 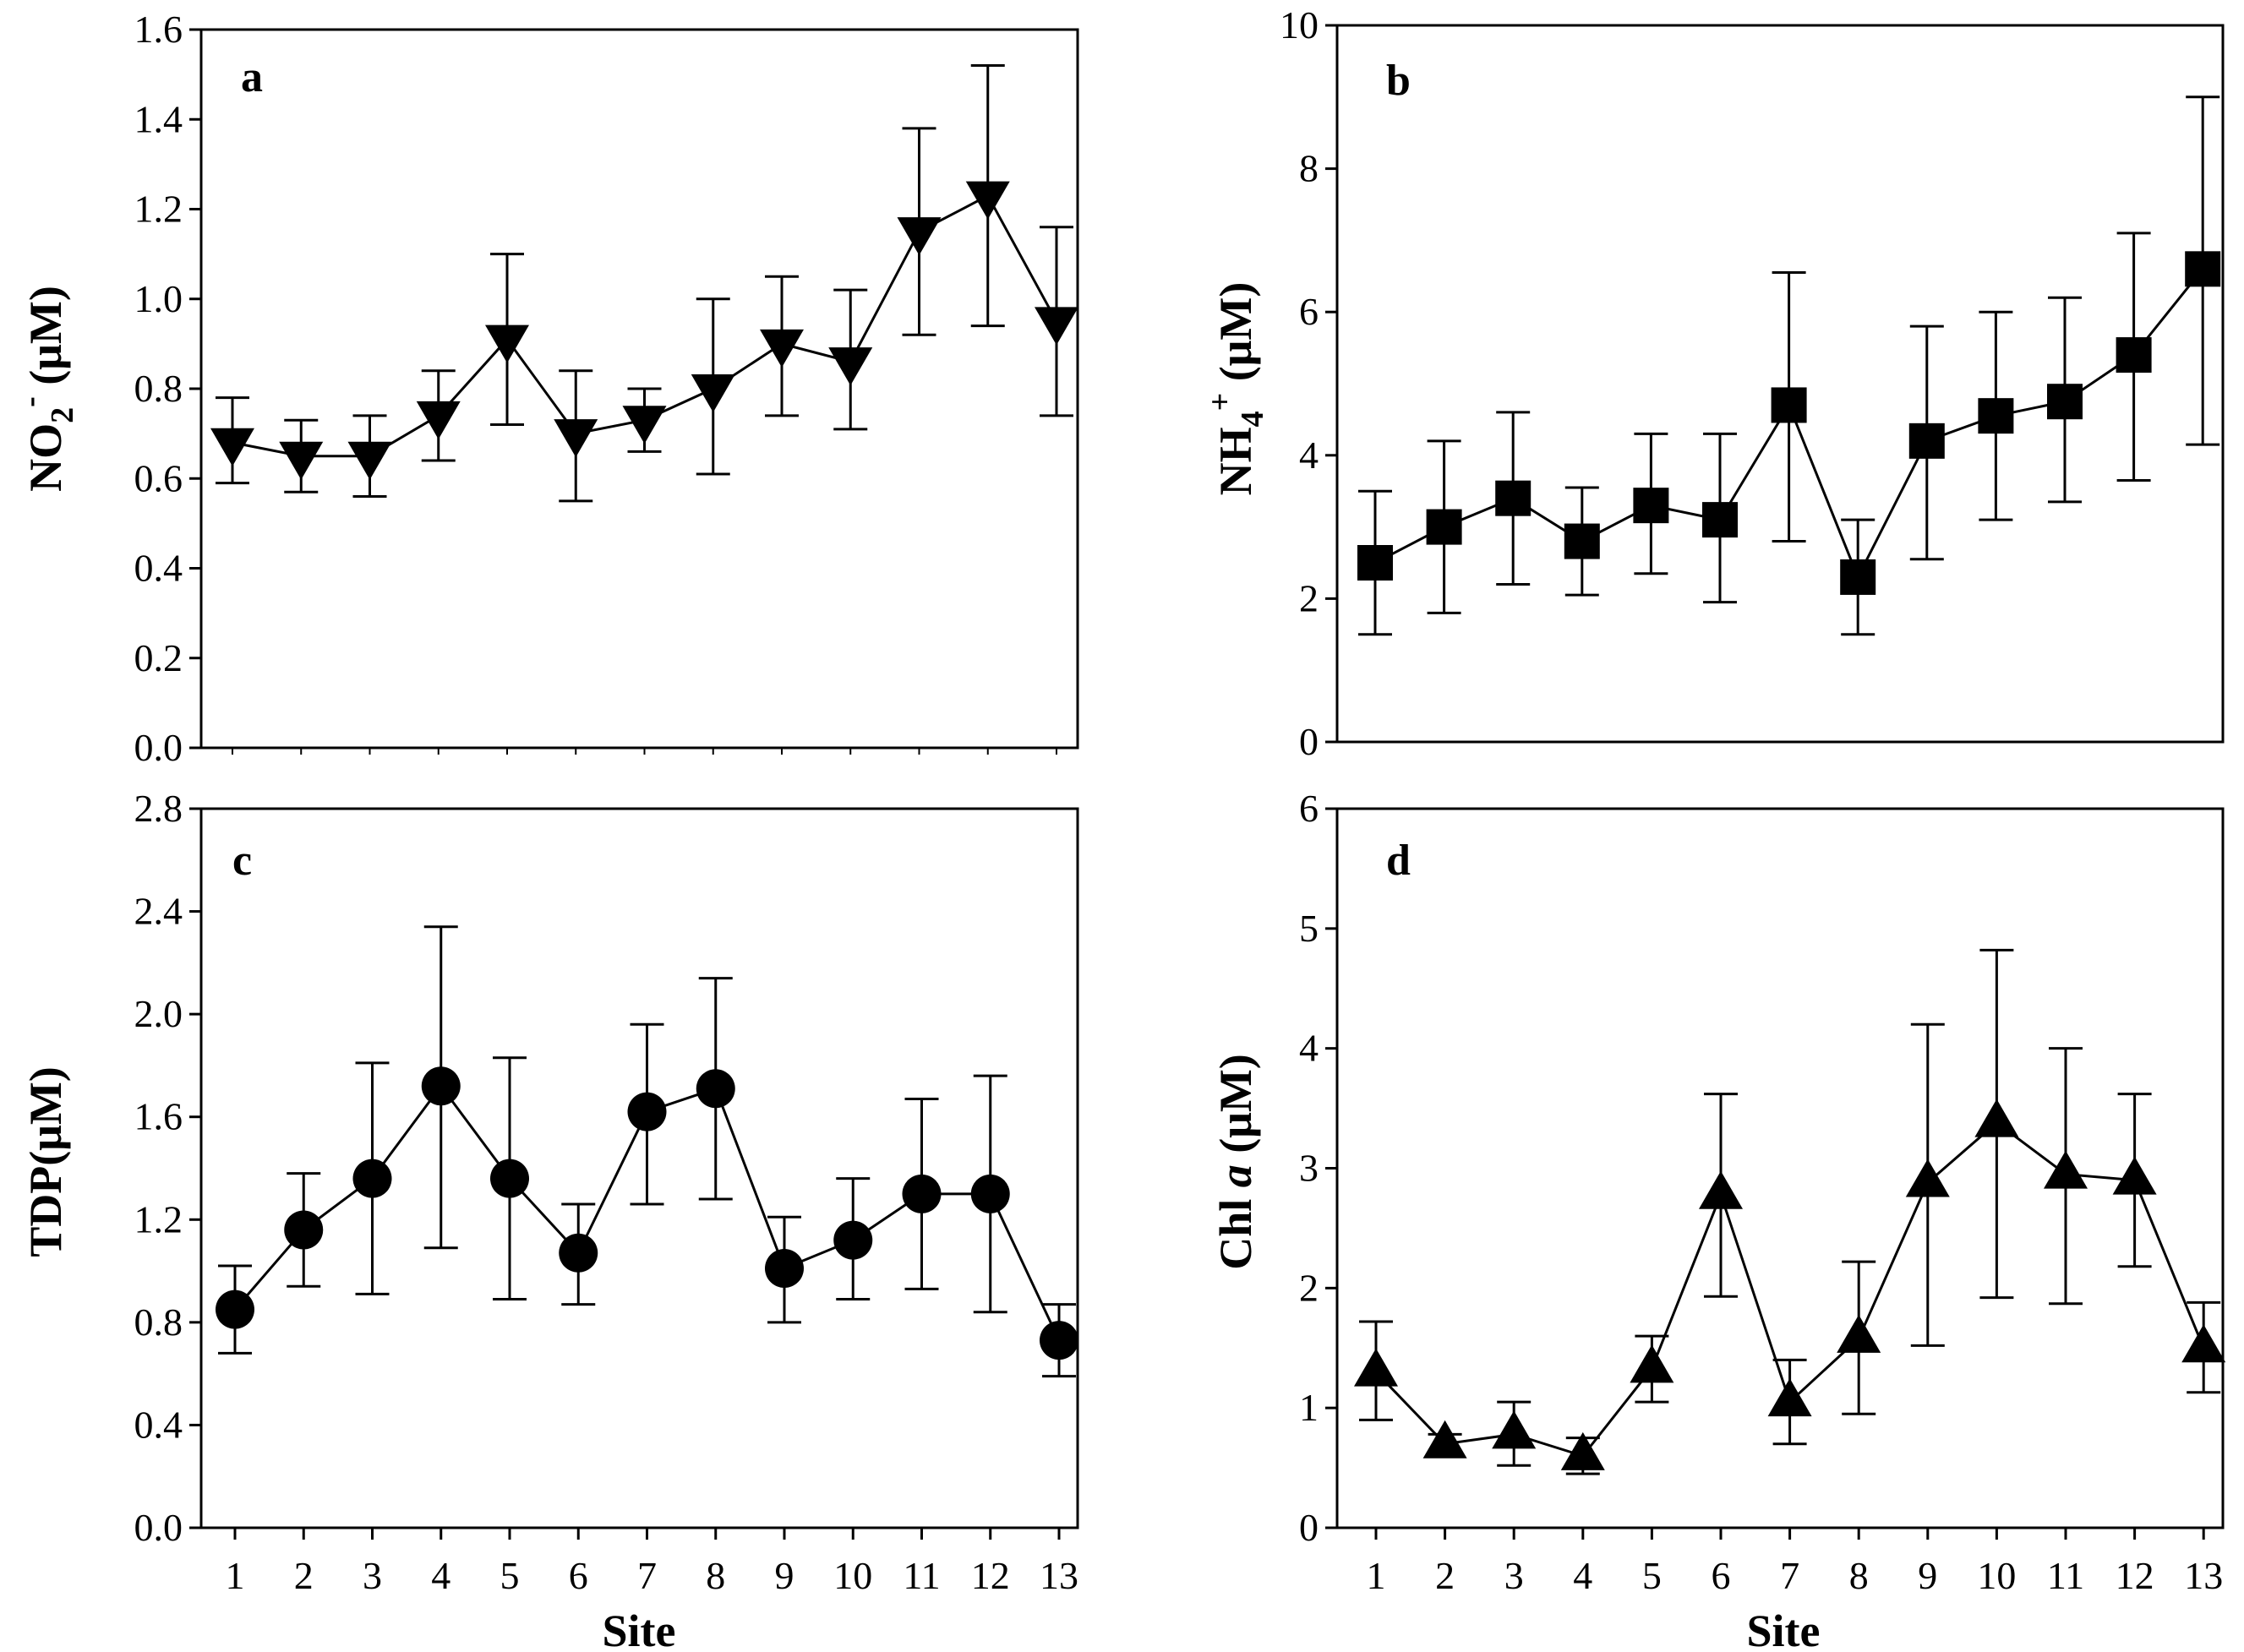 I want to click on y-tick-label-b-0: 0, so click(x=1309, y=741).